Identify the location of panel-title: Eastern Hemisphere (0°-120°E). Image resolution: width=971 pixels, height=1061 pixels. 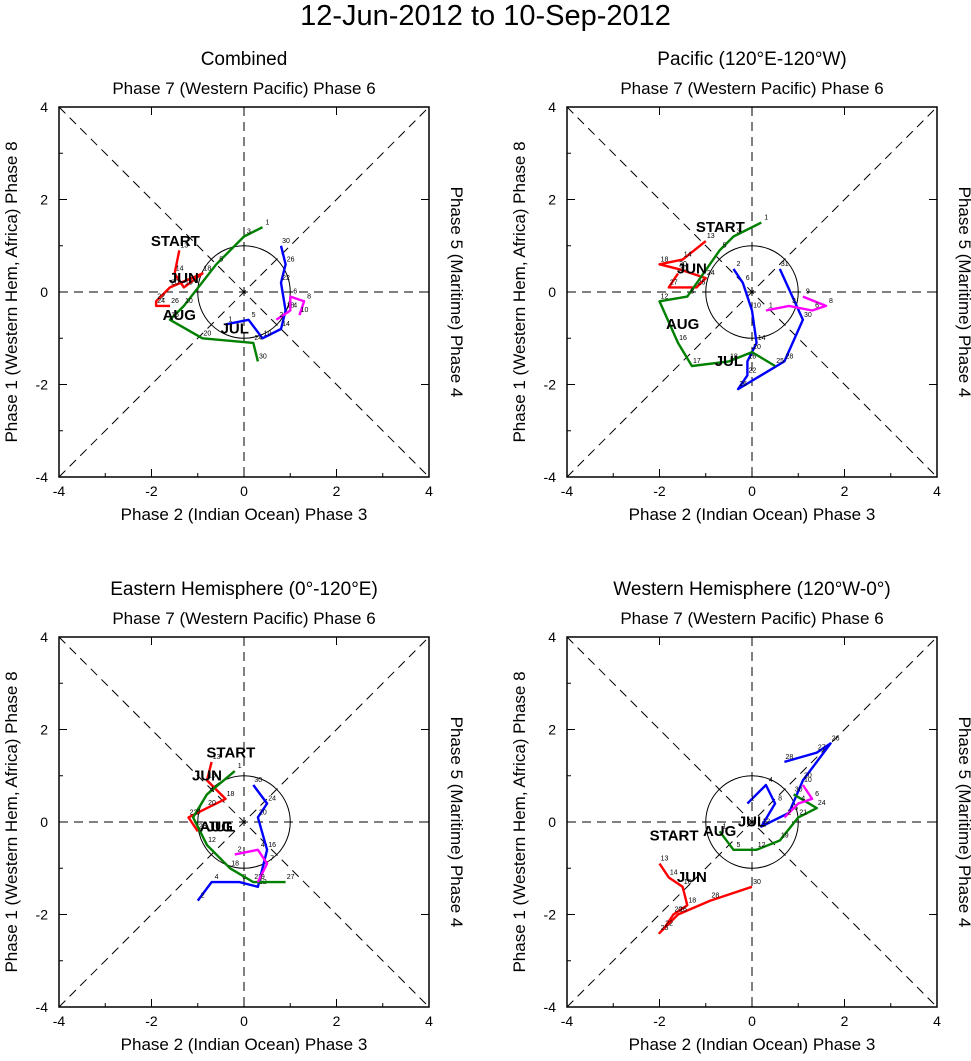
(244, 589).